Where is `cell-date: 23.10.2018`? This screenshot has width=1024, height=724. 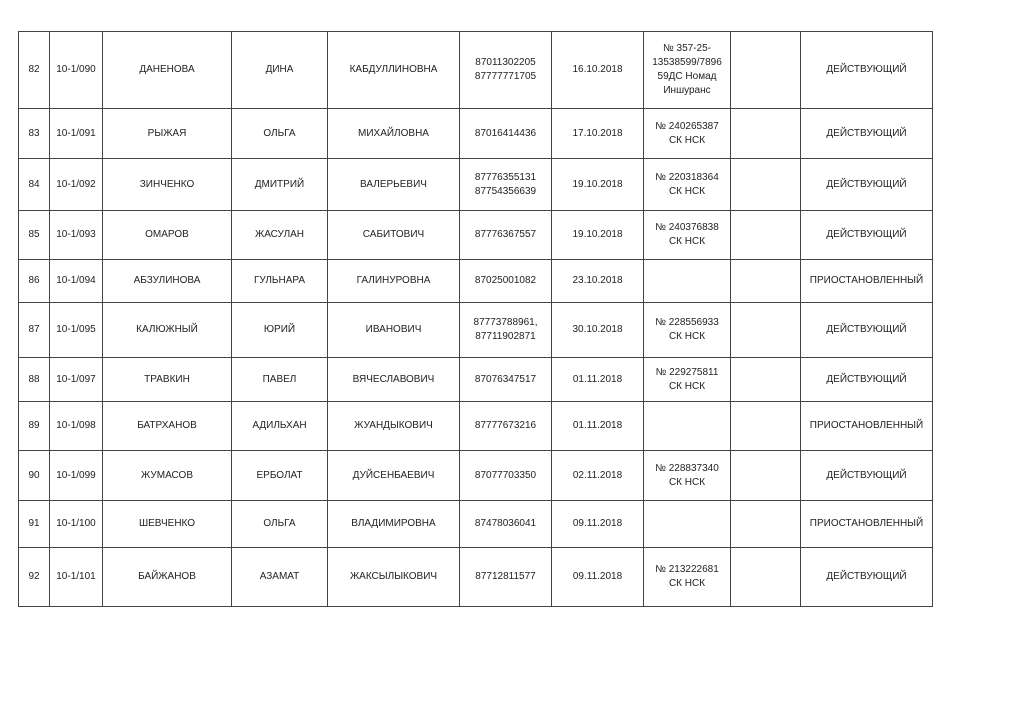
cell-date: 23.10.2018 is located at coordinates (597, 281).